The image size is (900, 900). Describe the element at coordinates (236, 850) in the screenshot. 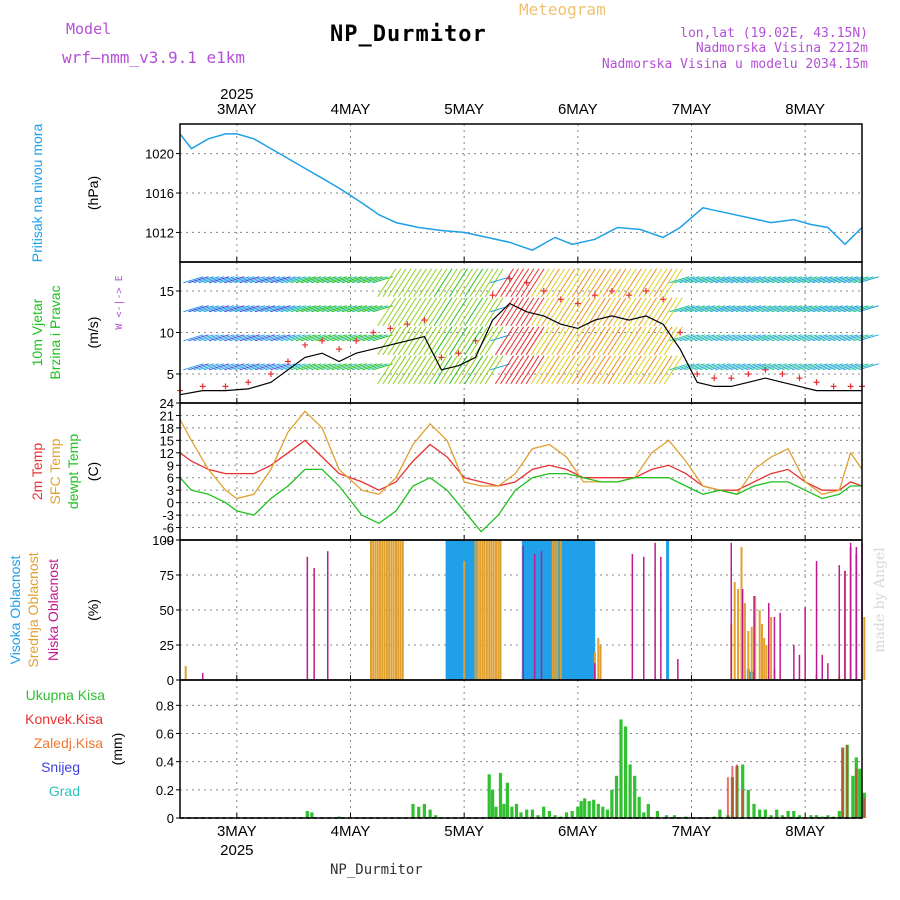

I see `bottom-year-label: 2025` at that location.